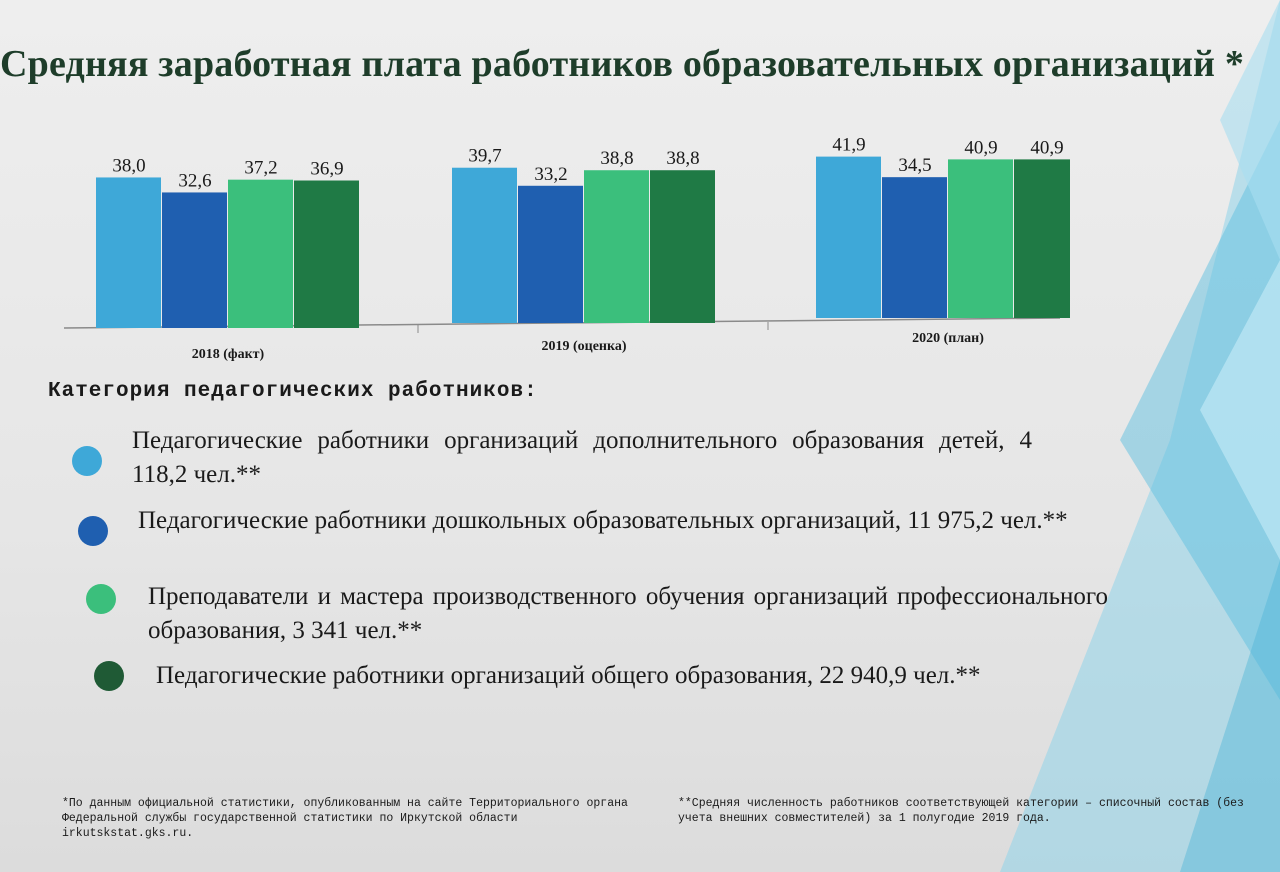 Image resolution: width=1280 pixels, height=872 pixels. What do you see at coordinates (228, 354) in the screenshot?
I see `category-label: 2018 (факт)` at bounding box center [228, 354].